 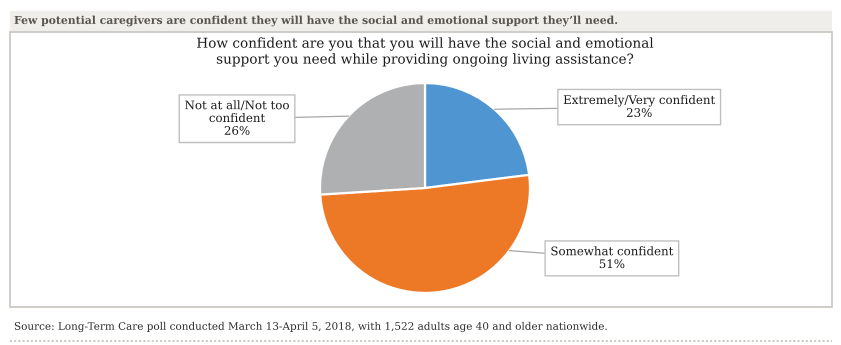 I want to click on data-label: 26%, so click(x=237, y=130).